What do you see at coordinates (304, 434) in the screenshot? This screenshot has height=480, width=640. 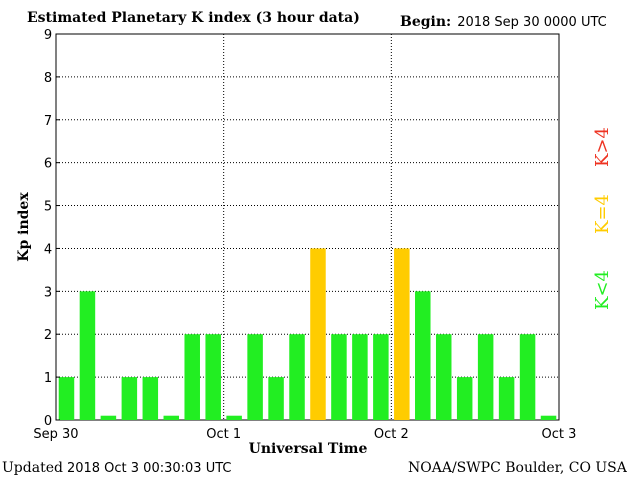 I see `x-tick-labels: Sep 30 Oct 1 Oct 2 Oct 3` at bounding box center [304, 434].